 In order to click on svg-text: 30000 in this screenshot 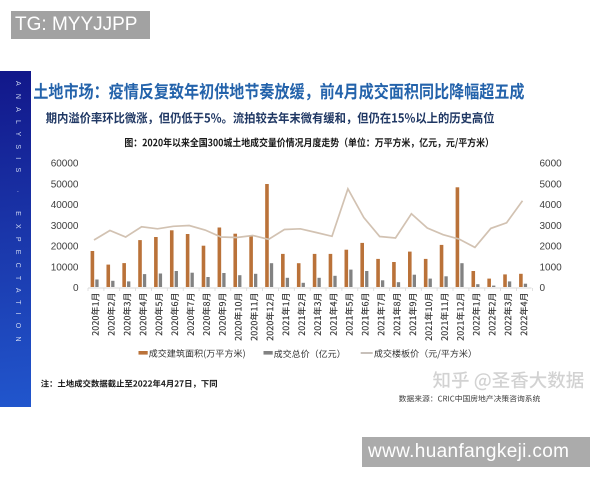, I will do `click(65, 226)`.